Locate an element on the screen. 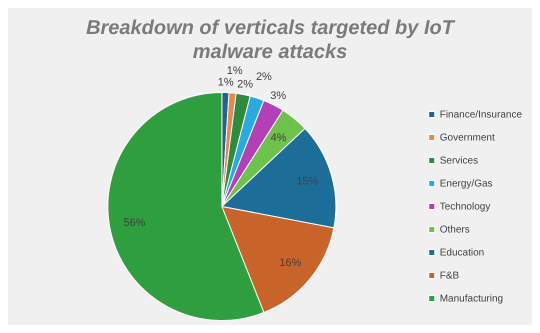 This screenshot has width=540, height=333. data-label: 56% is located at coordinates (135, 223).